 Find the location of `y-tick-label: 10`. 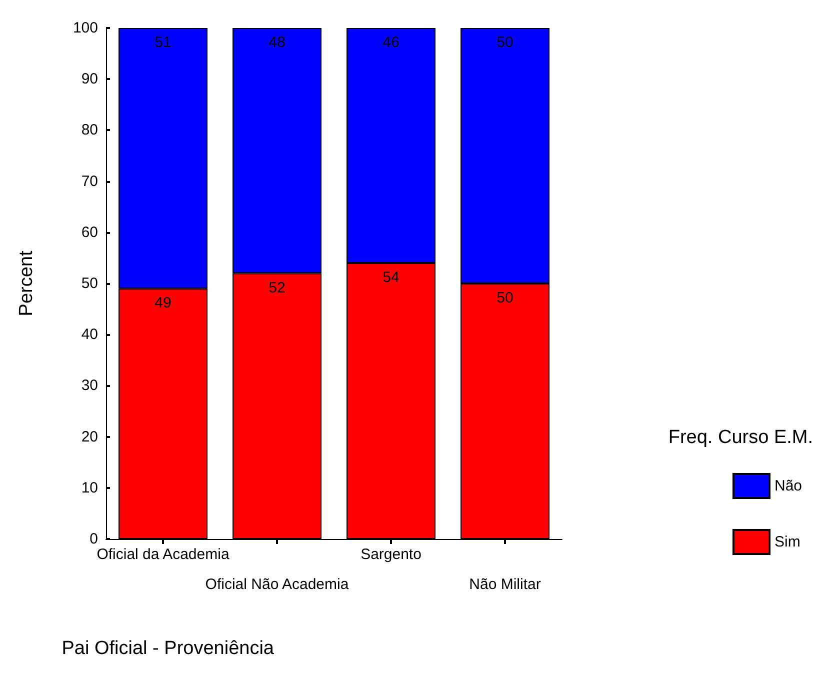

y-tick-label: 10 is located at coordinates (89, 487).